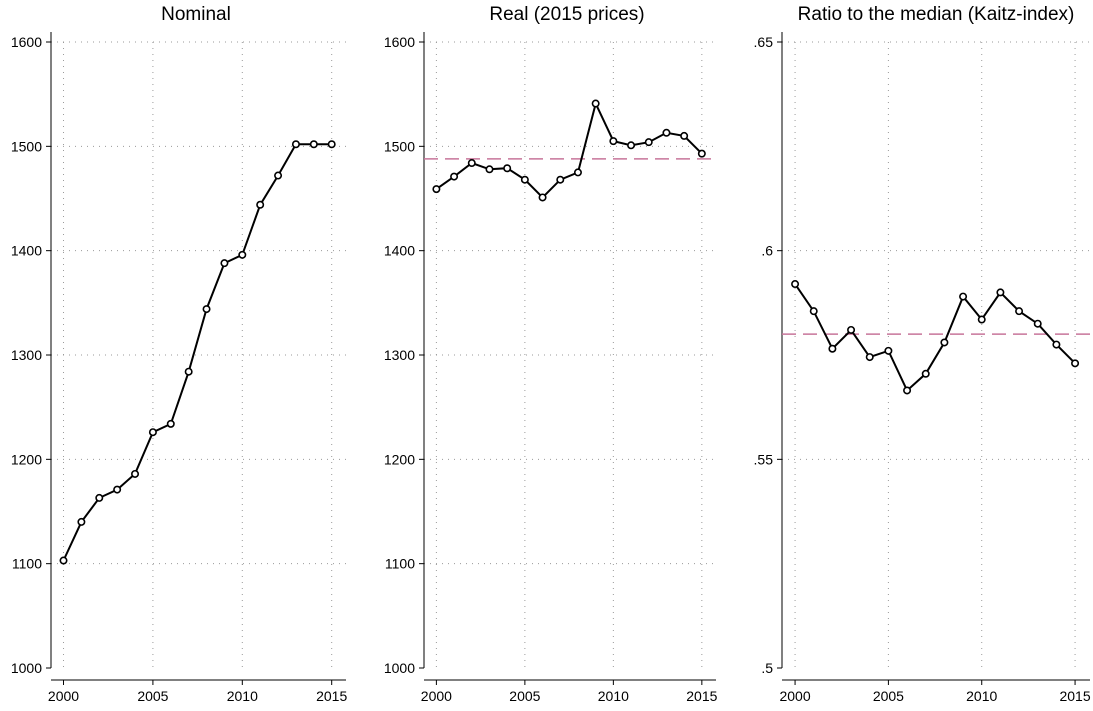 The height and width of the screenshot is (711, 1093). Describe the element at coordinates (767, 668) in the screenshot. I see `y-tick-label: .5` at that location.